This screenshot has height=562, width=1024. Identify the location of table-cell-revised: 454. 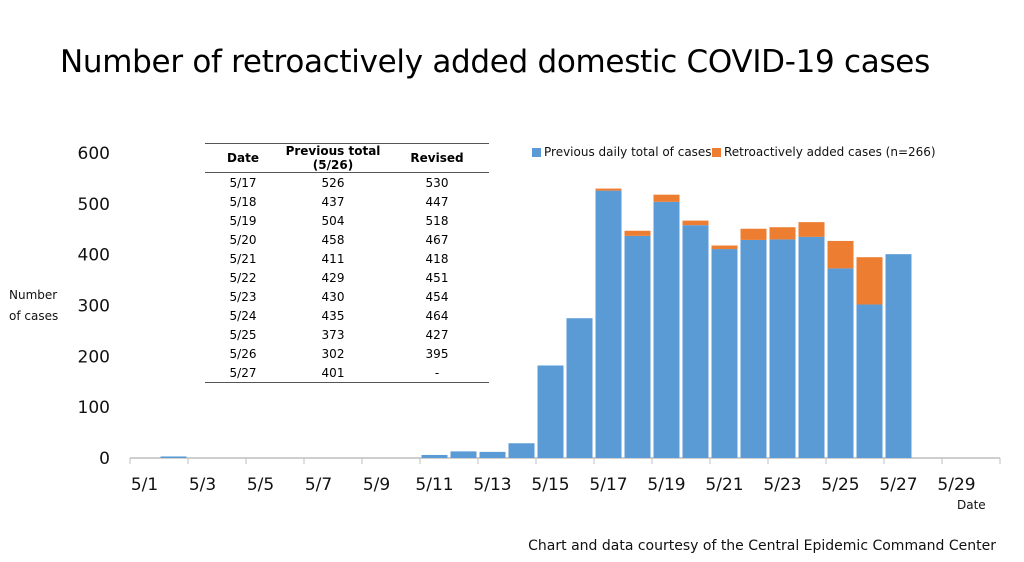
(437, 296).